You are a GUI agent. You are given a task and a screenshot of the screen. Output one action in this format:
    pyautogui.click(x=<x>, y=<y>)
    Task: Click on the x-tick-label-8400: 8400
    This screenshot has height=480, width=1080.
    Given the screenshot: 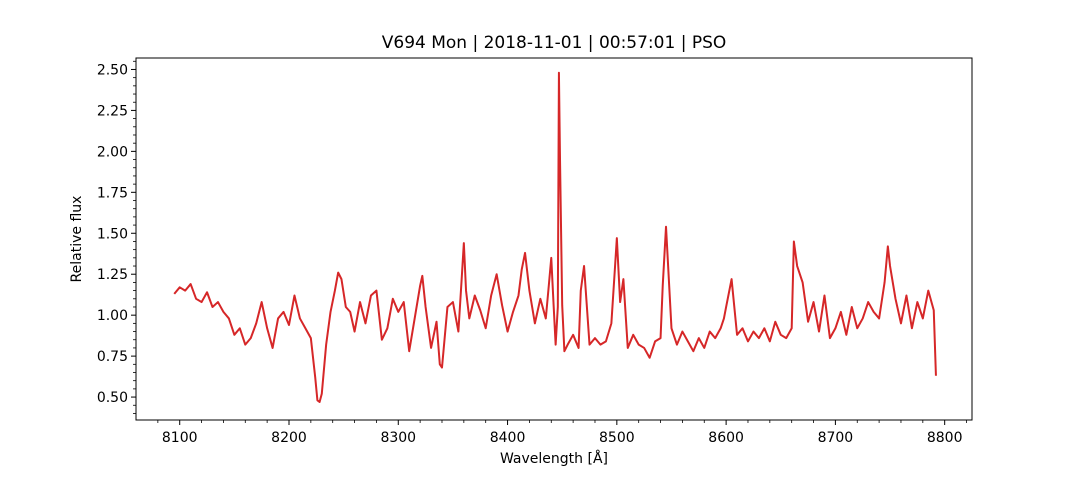 What is the action you would take?
    pyautogui.click(x=508, y=438)
    